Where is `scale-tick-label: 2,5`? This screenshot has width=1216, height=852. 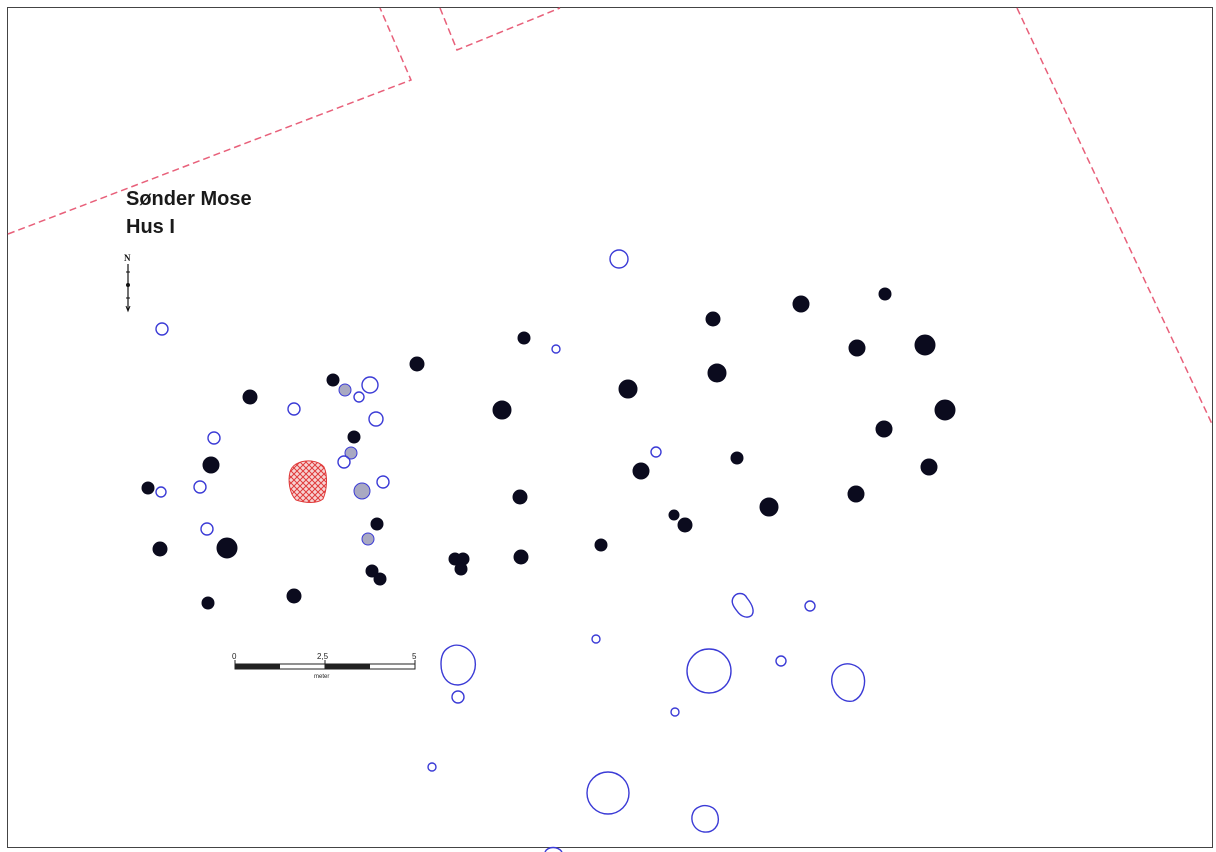
scale-tick-label: 2,5 is located at coordinates (323, 656).